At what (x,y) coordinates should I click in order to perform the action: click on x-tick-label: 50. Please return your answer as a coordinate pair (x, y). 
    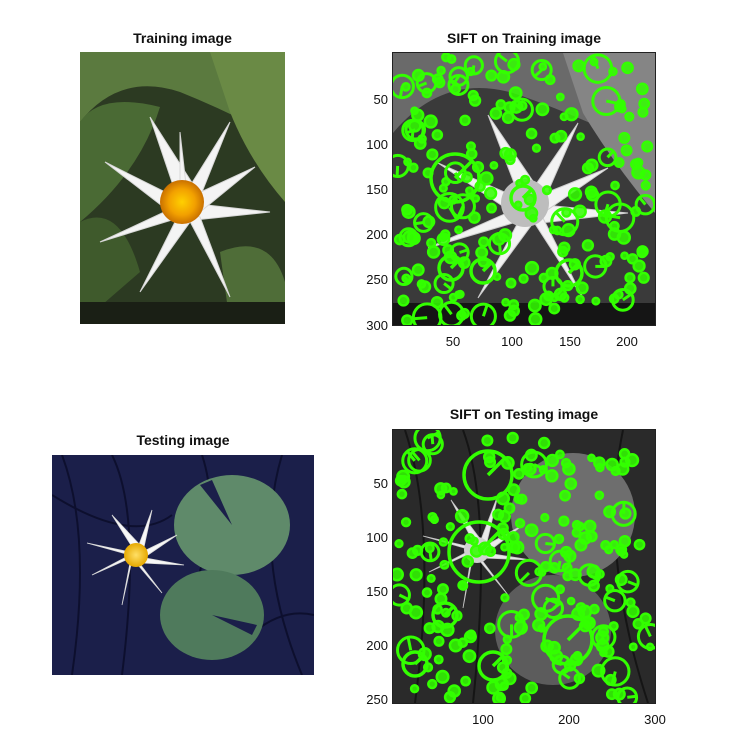
    Looking at the image, I should click on (453, 341).